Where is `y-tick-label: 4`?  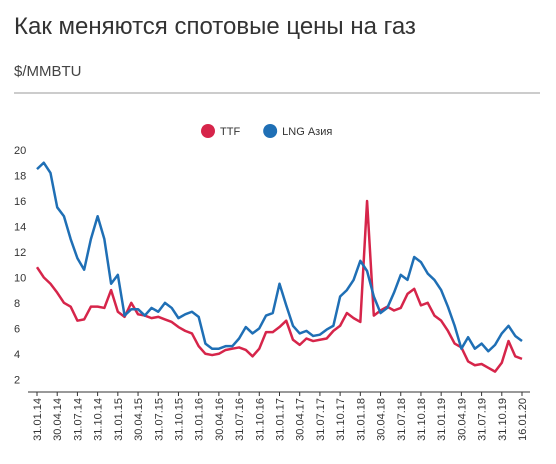
y-tick-label: 4 is located at coordinates (17, 355).